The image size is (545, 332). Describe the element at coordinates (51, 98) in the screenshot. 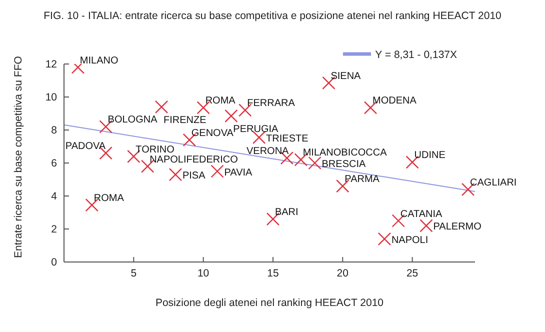

I see `y-tick-label: 10` at that location.